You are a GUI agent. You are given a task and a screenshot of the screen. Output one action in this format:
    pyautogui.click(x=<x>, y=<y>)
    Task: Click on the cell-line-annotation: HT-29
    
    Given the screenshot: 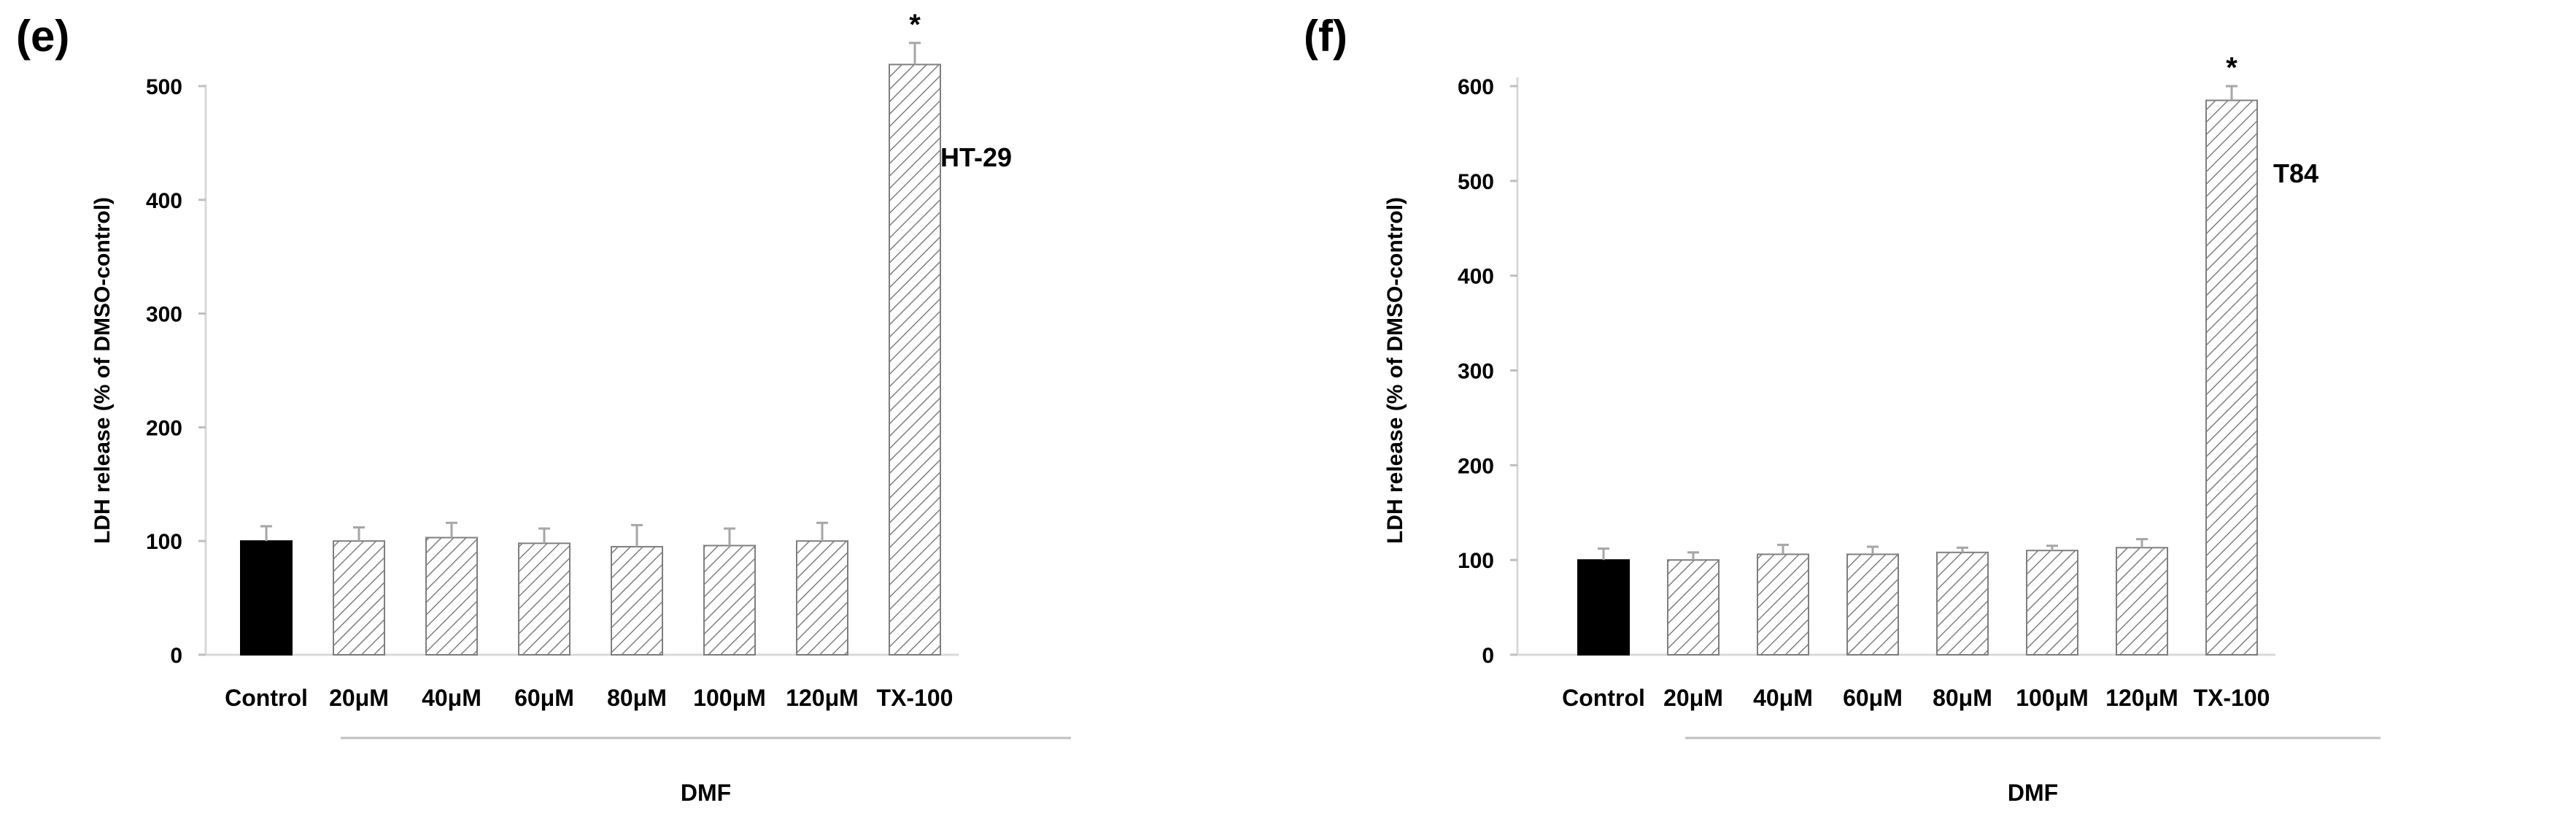 What is the action you would take?
    pyautogui.click(x=976, y=157)
    